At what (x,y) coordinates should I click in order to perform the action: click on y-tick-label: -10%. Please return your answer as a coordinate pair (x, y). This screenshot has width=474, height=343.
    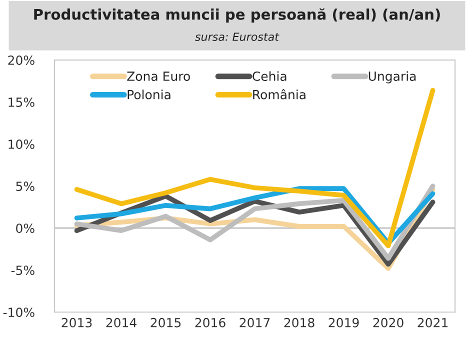
    Looking at the image, I should click on (18, 313).